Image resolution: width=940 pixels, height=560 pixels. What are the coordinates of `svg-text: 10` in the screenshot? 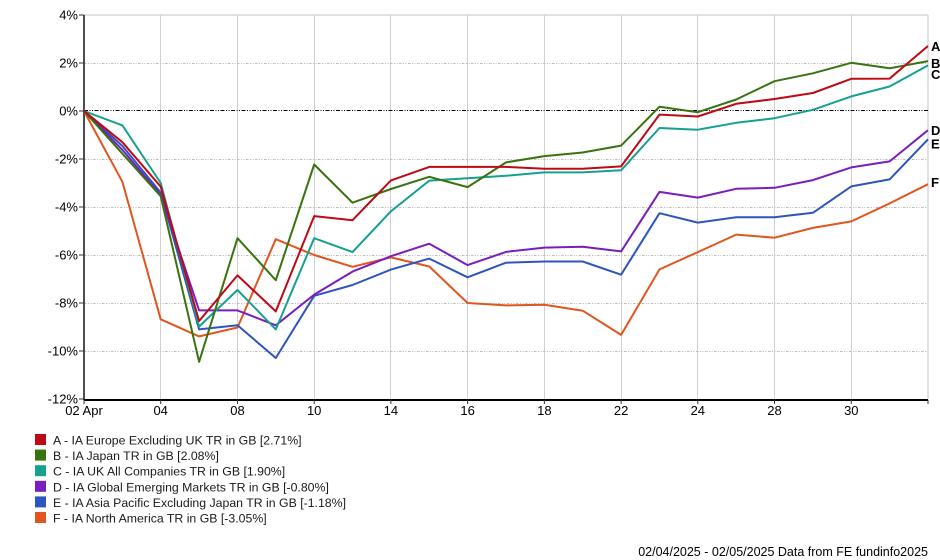 It's located at (314, 410).